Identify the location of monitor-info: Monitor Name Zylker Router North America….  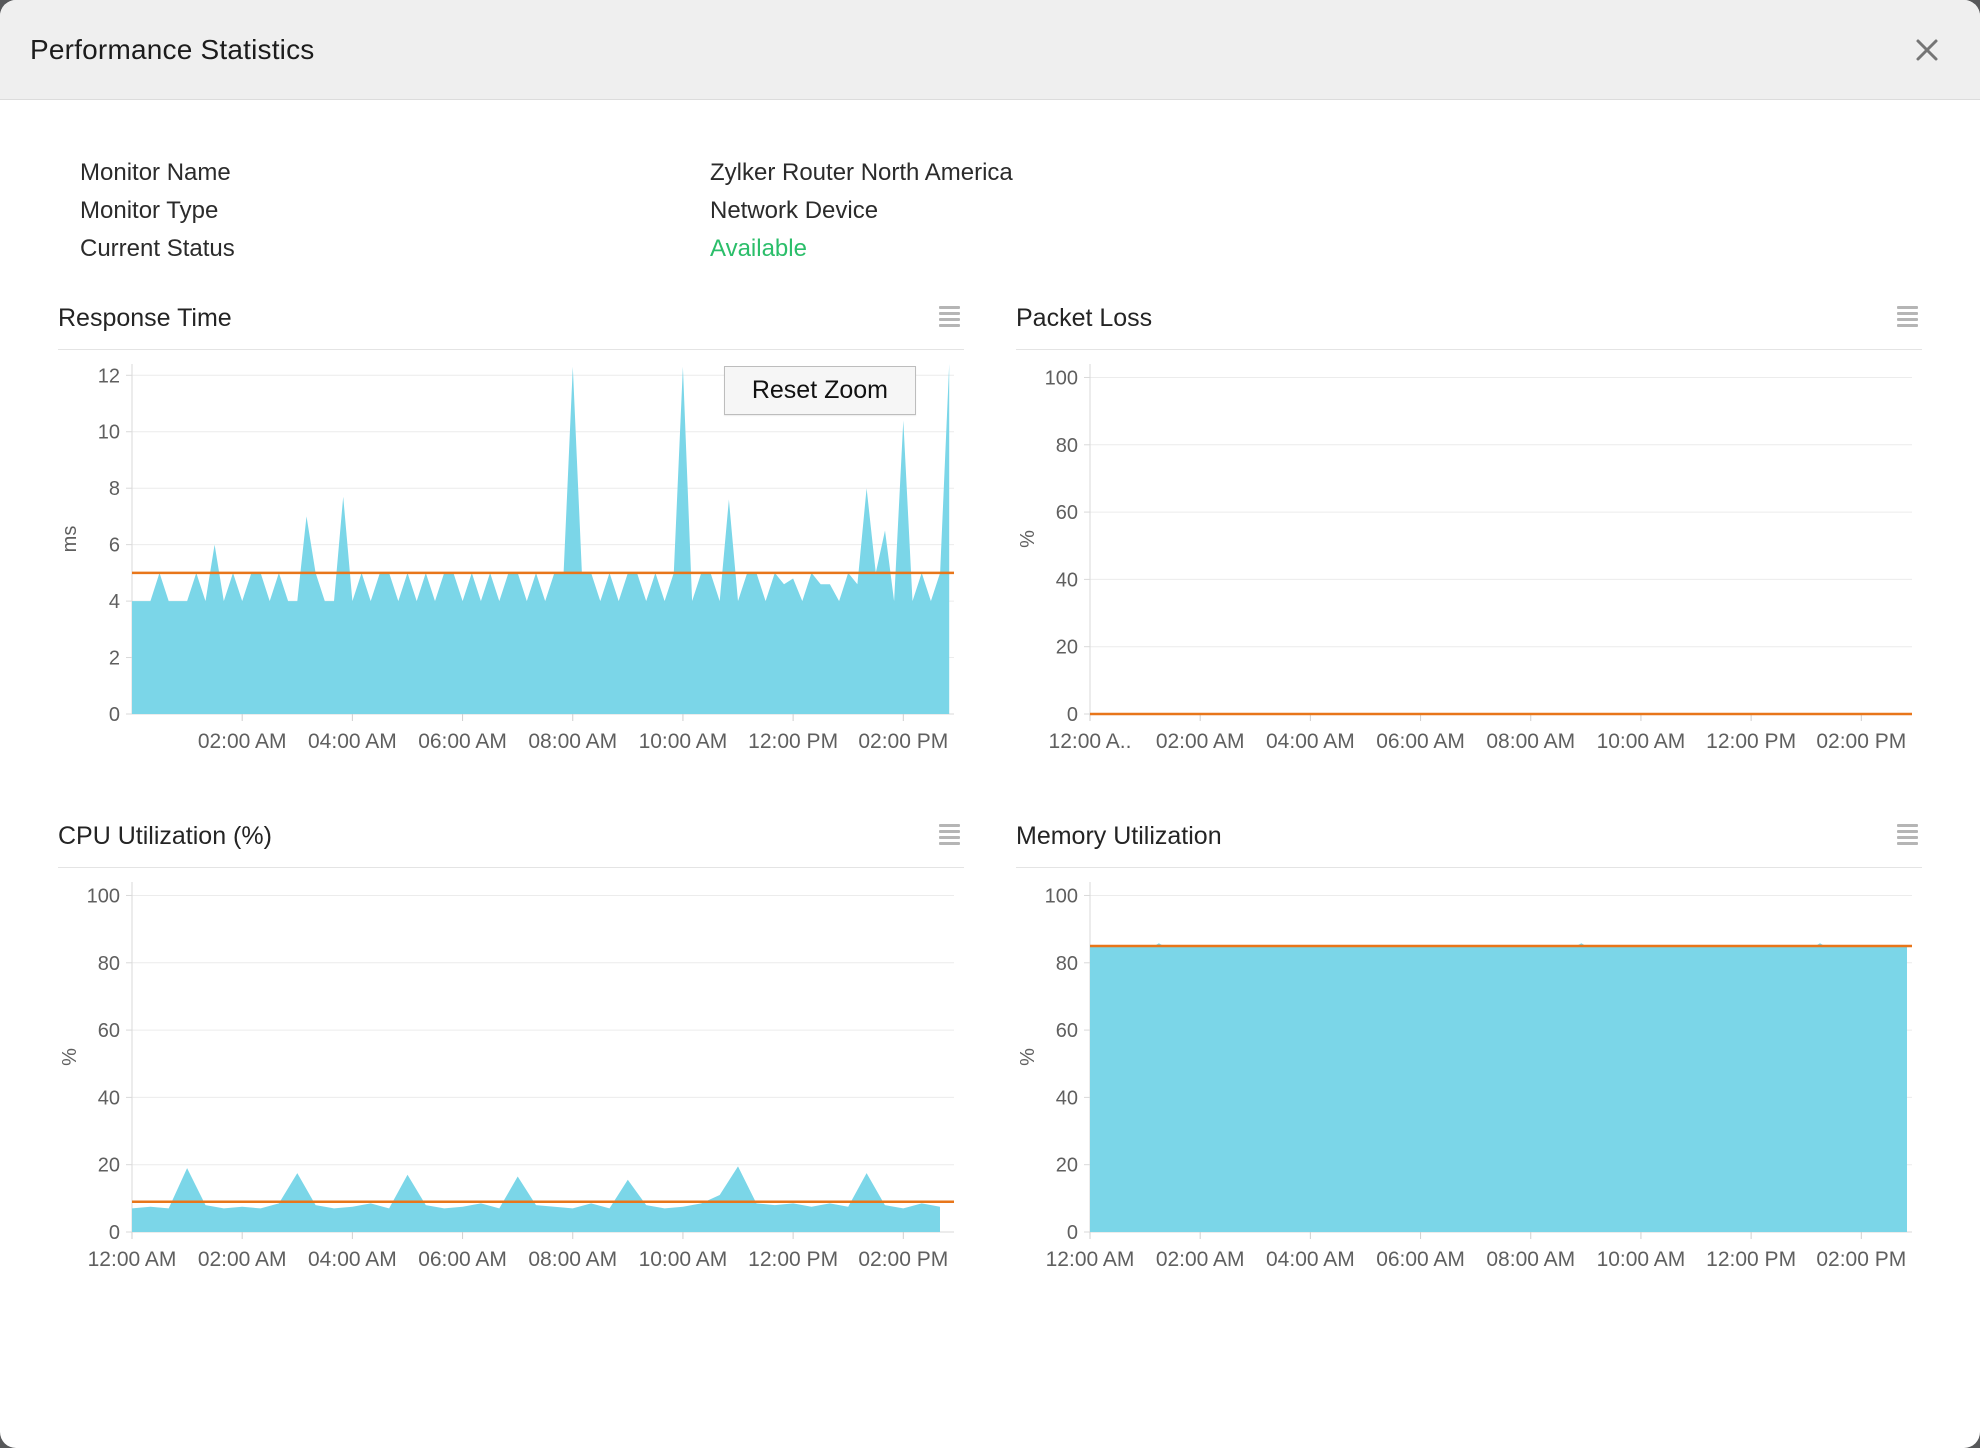
(990, 184).